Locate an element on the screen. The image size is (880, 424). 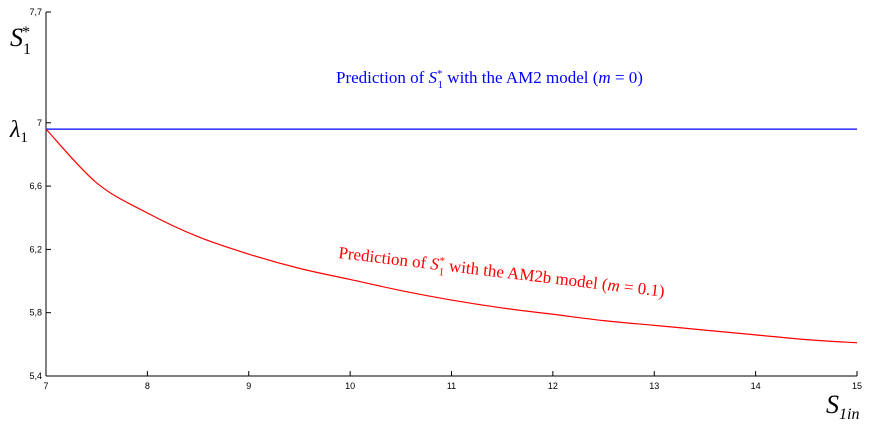
y-axis-title: S* 1 is located at coordinates (20, 40).